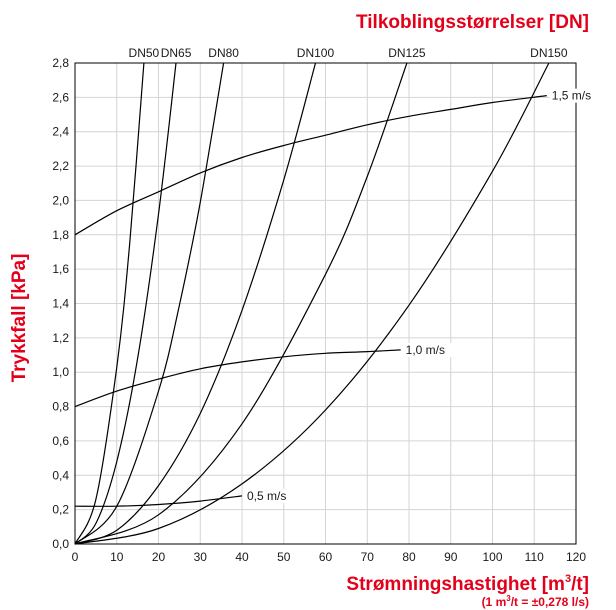 The image size is (616, 610). Describe the element at coordinates (60, 510) in the screenshot. I see `y-tick-label: 0,2` at that location.